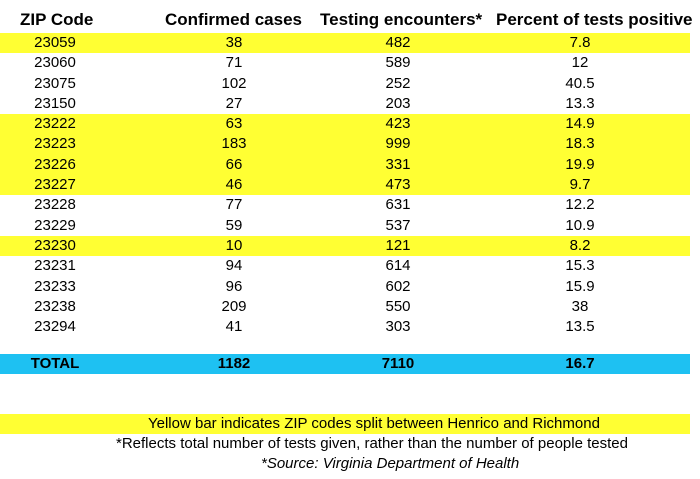  What do you see at coordinates (234, 63) in the screenshot?
I see `confirmed-cell: 71` at bounding box center [234, 63].